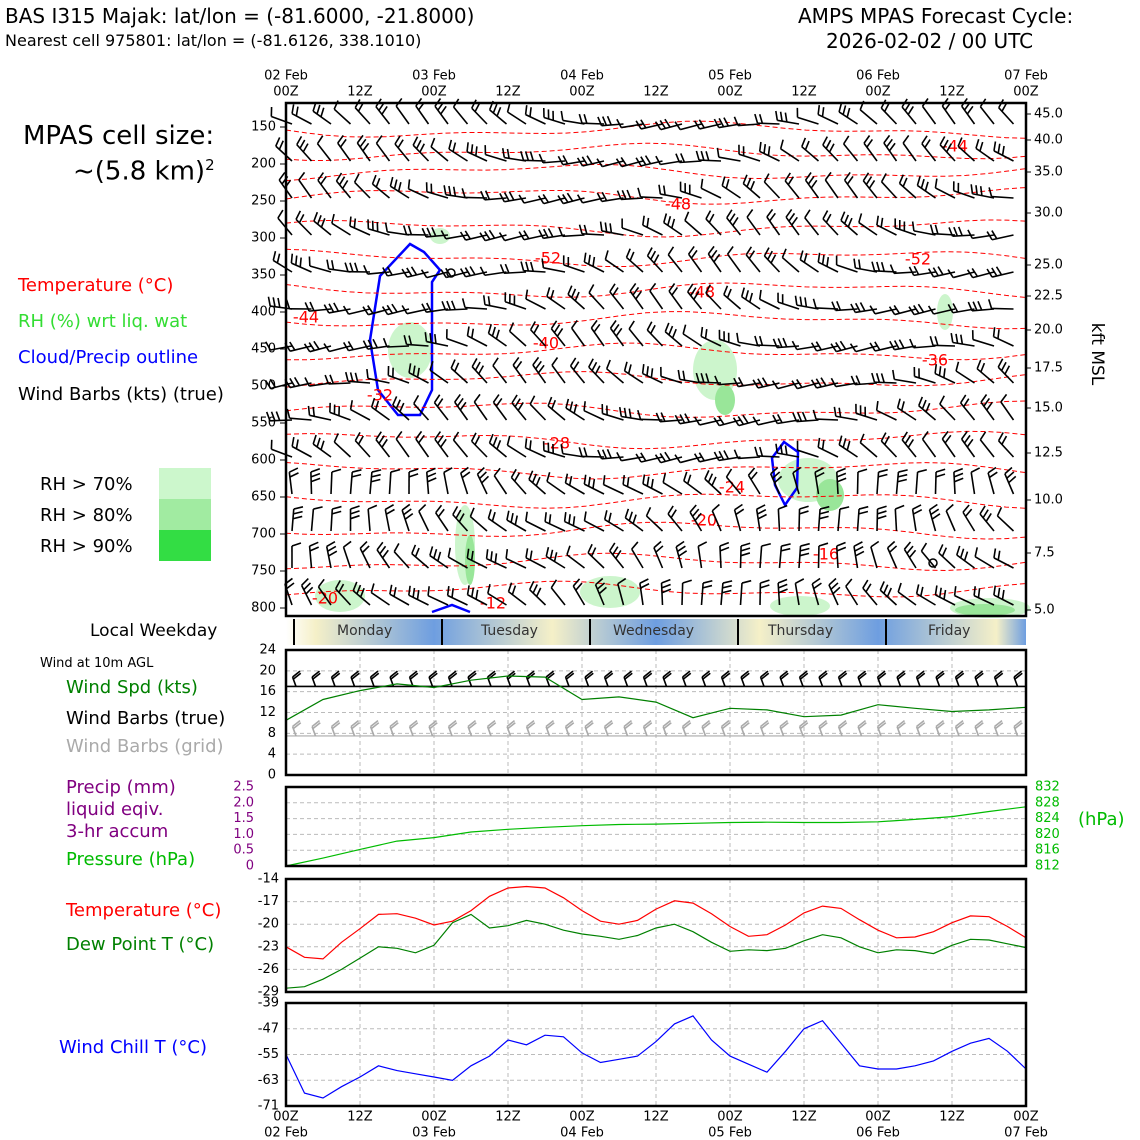 The width and height of the screenshot is (1140, 1140). I want to click on temperature-tick-label: -29, so click(268, 992).